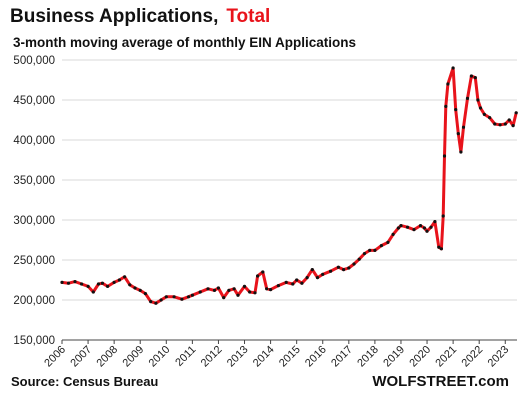  Describe the element at coordinates (394, 357) in the screenshot. I see `x-tick-label: 2019` at that location.